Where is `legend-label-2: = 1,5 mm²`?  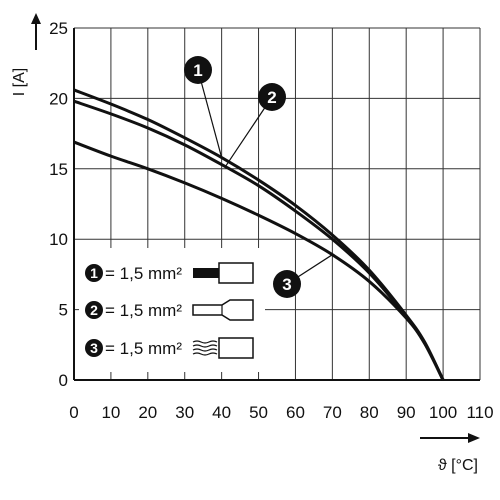 legend-label-2: = 1,5 mm² is located at coordinates (143, 310).